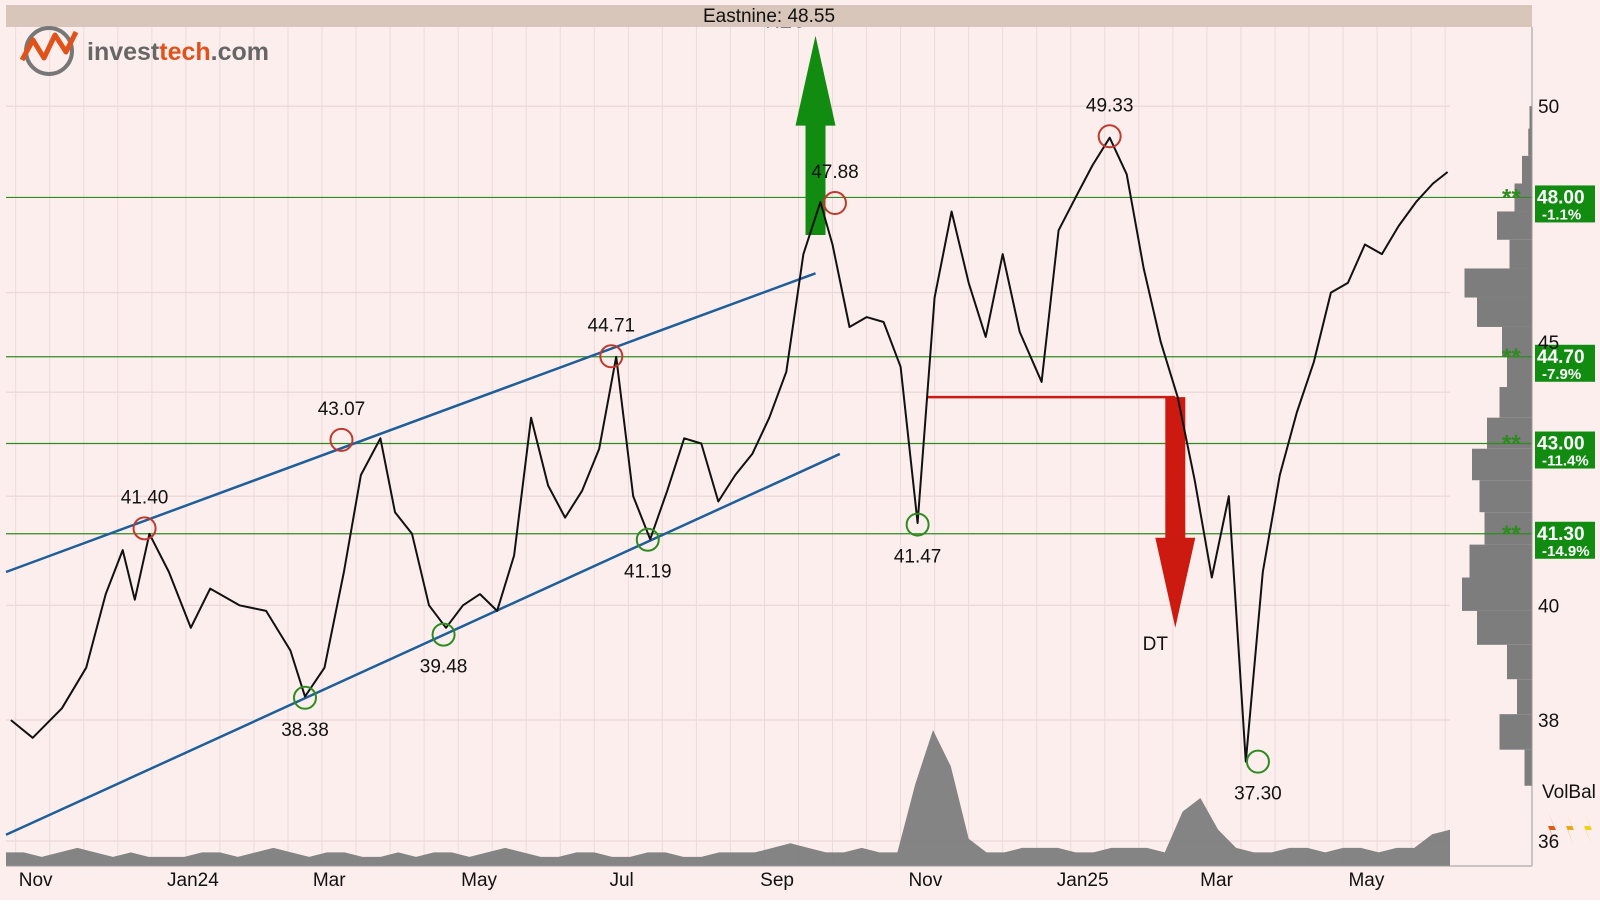 This screenshot has width=1600, height=905. I want to click on top-label: 47.88, so click(835, 172).